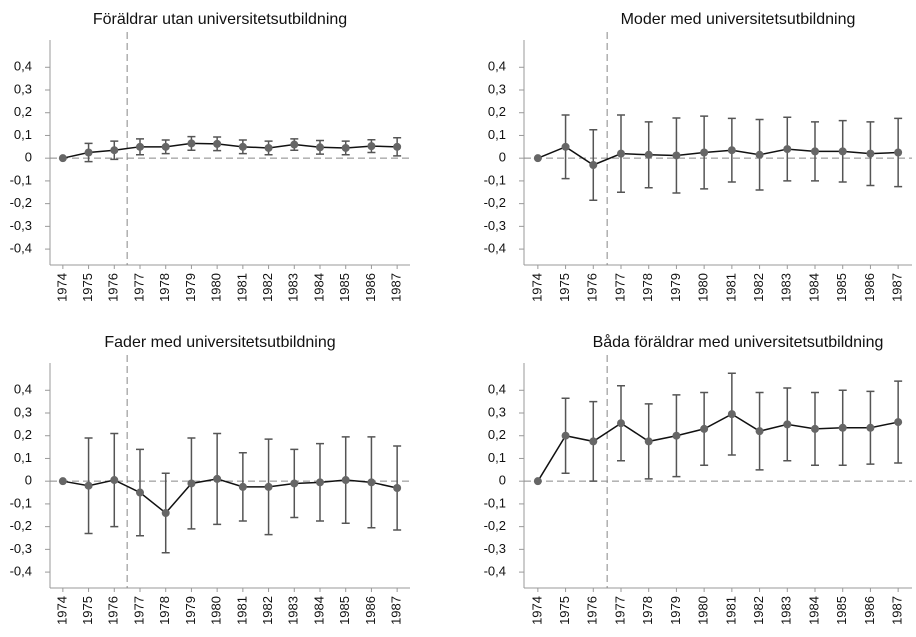 The width and height of the screenshot is (916, 637). I want to click on x-tick-label: 1974, so click(536, 610).